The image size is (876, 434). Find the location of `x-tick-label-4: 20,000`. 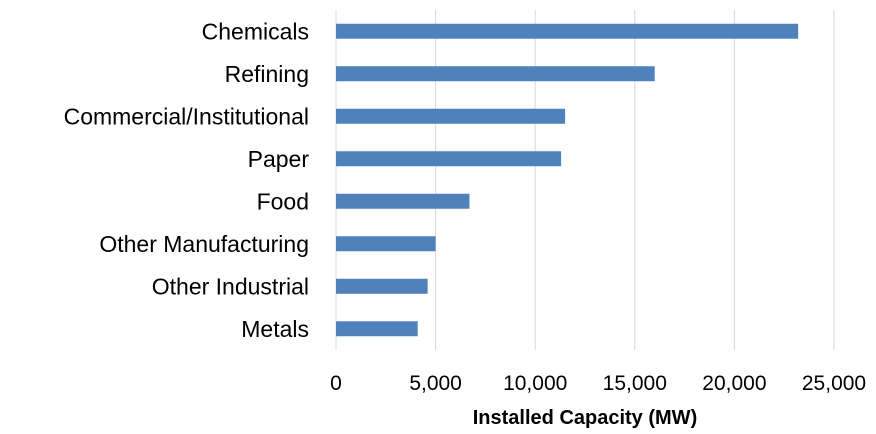

x-tick-label-4: 20,000 is located at coordinates (734, 383).